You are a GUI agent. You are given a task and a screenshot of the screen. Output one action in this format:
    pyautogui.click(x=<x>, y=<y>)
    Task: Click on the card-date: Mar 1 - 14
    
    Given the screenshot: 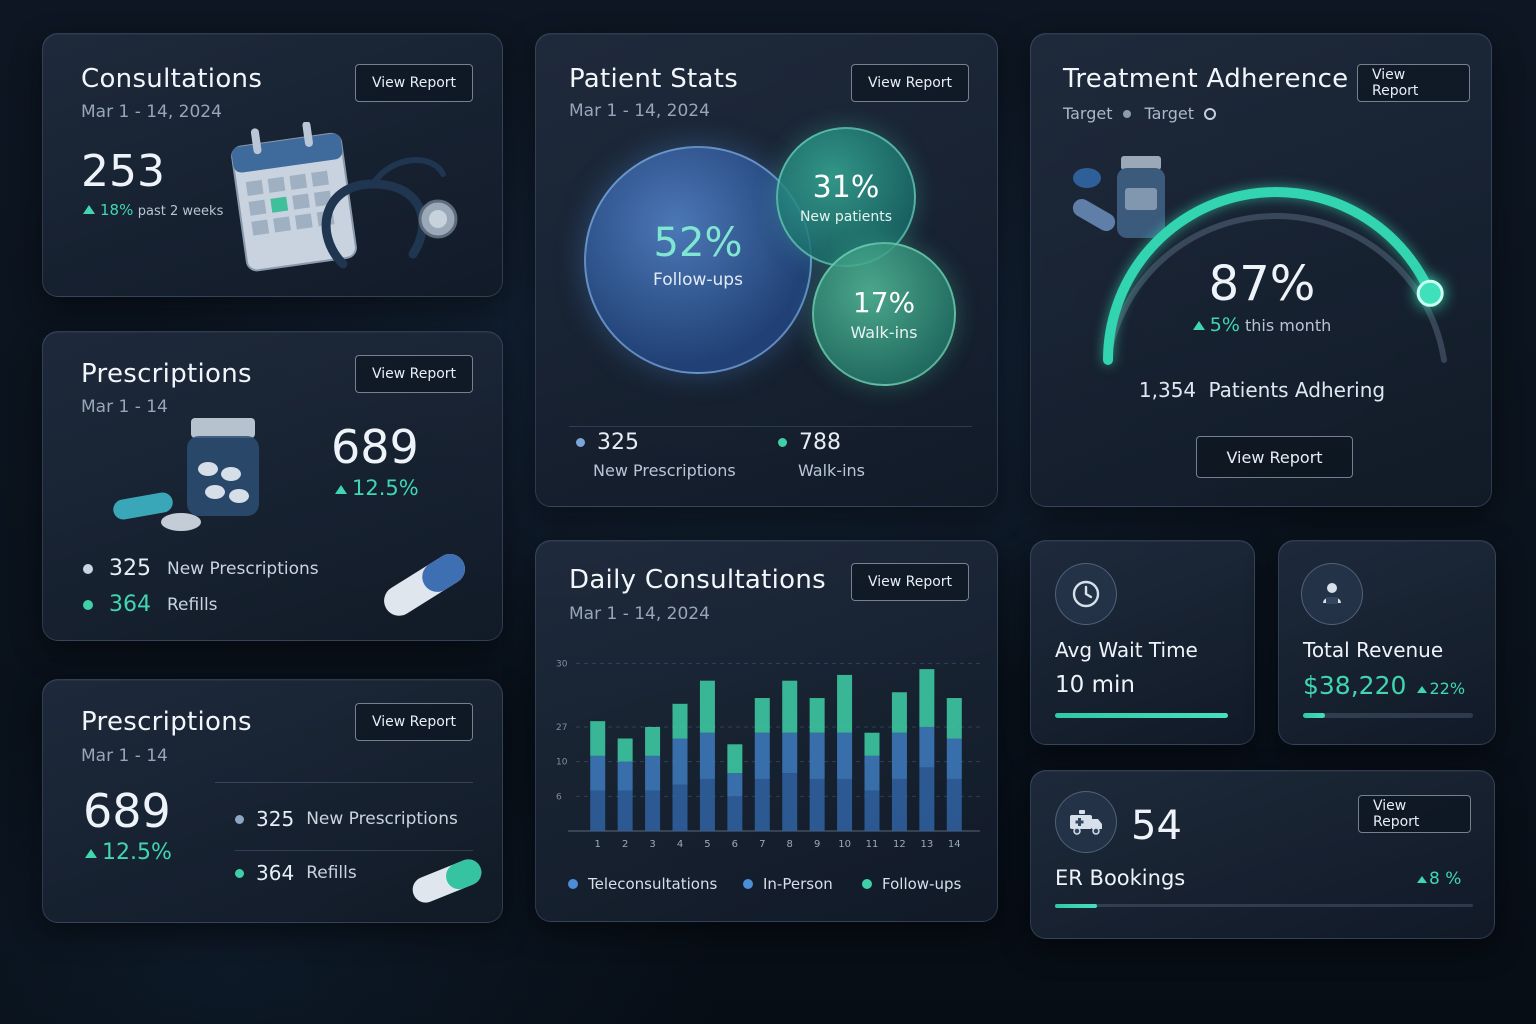 What is the action you would take?
    pyautogui.click(x=124, y=756)
    